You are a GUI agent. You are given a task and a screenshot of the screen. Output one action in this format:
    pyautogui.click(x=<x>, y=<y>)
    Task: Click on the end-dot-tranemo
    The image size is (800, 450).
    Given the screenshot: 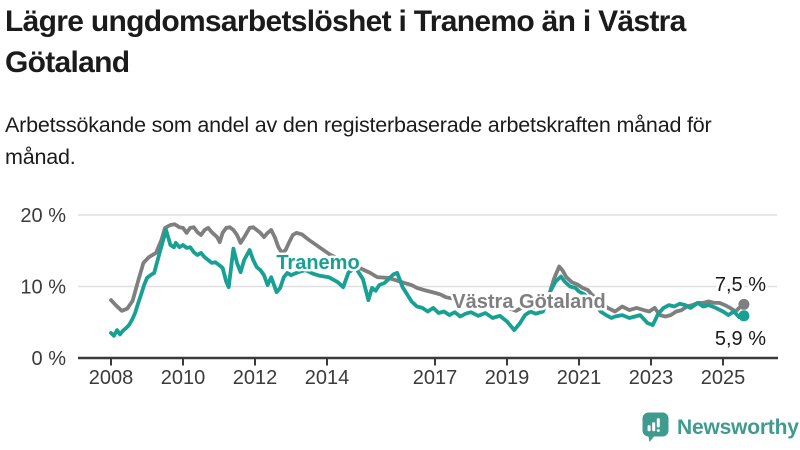 What is the action you would take?
    pyautogui.click(x=744, y=316)
    